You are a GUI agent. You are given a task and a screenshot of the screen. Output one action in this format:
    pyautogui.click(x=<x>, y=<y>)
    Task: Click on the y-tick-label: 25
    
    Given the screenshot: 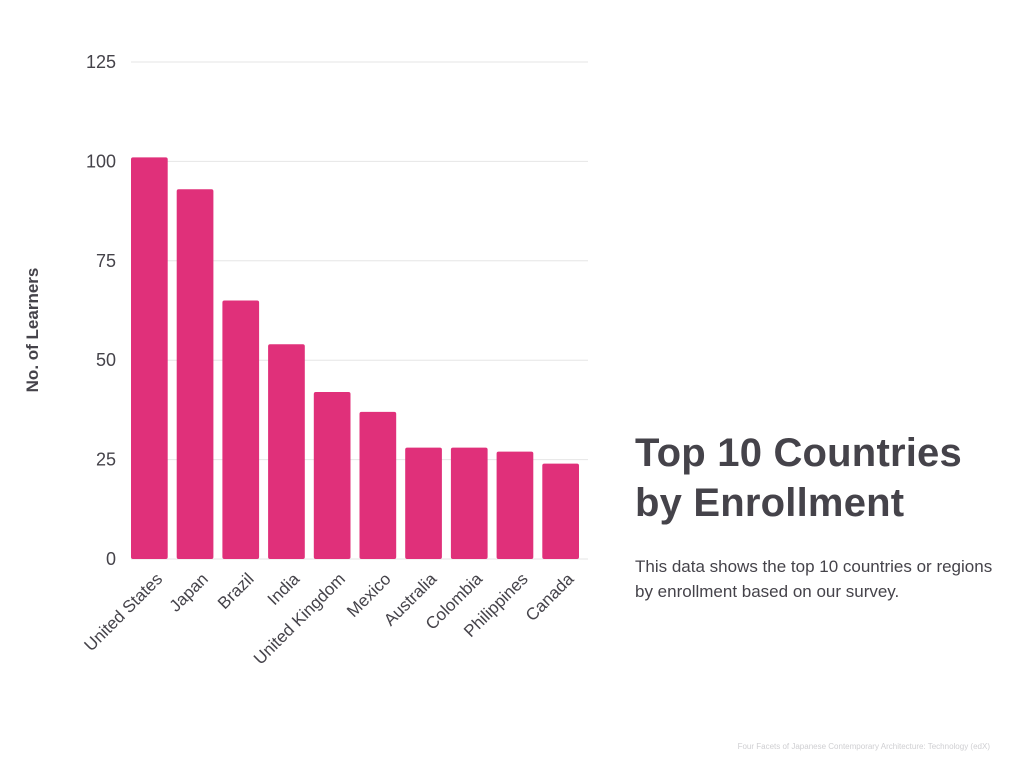 What is the action you would take?
    pyautogui.click(x=106, y=460)
    